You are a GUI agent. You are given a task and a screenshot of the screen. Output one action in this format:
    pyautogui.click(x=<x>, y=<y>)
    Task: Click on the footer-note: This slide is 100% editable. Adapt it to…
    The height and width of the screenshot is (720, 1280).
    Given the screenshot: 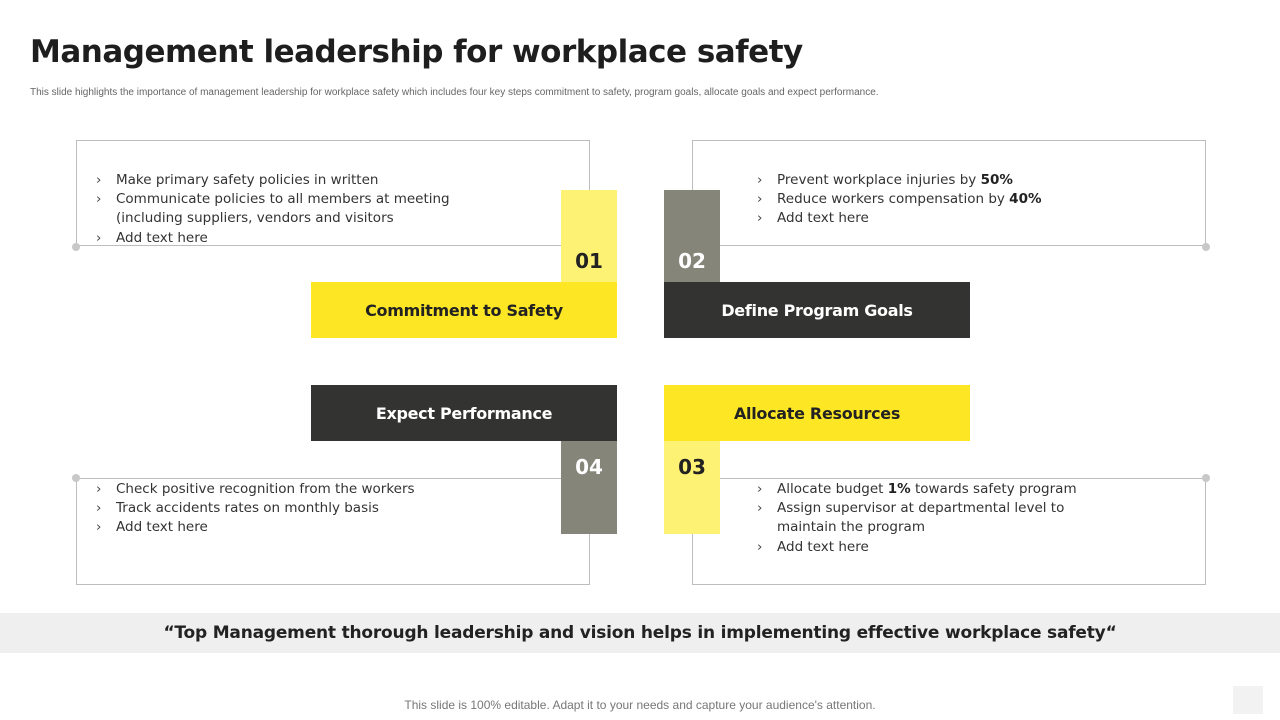 What is the action you would take?
    pyautogui.click(x=640, y=705)
    